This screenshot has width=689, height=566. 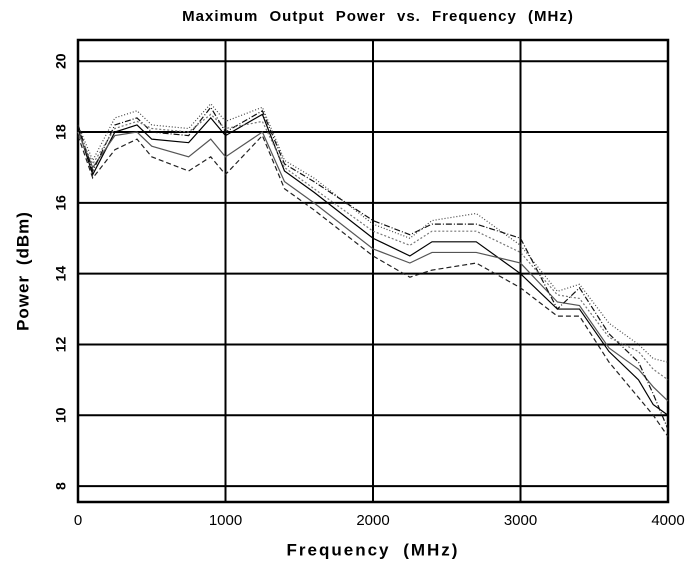 I want to click on x-tick-label: 1000, so click(x=225, y=520).